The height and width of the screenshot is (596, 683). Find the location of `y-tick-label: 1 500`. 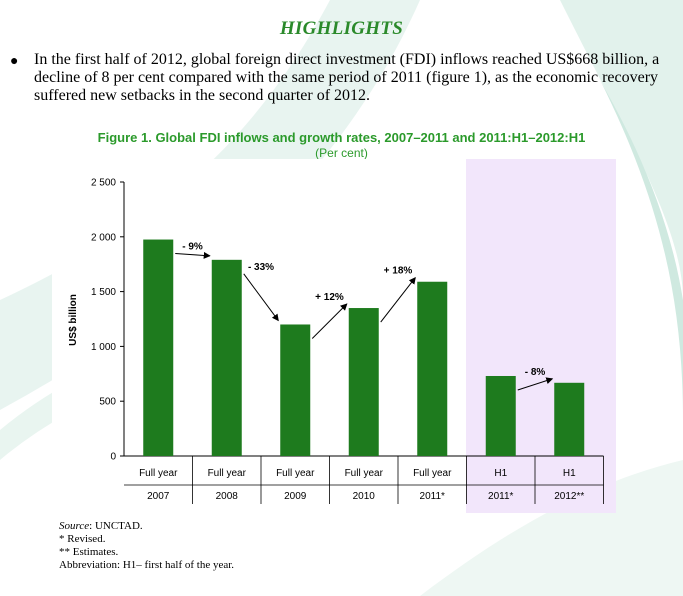

y-tick-label: 1 500 is located at coordinates (103, 292).